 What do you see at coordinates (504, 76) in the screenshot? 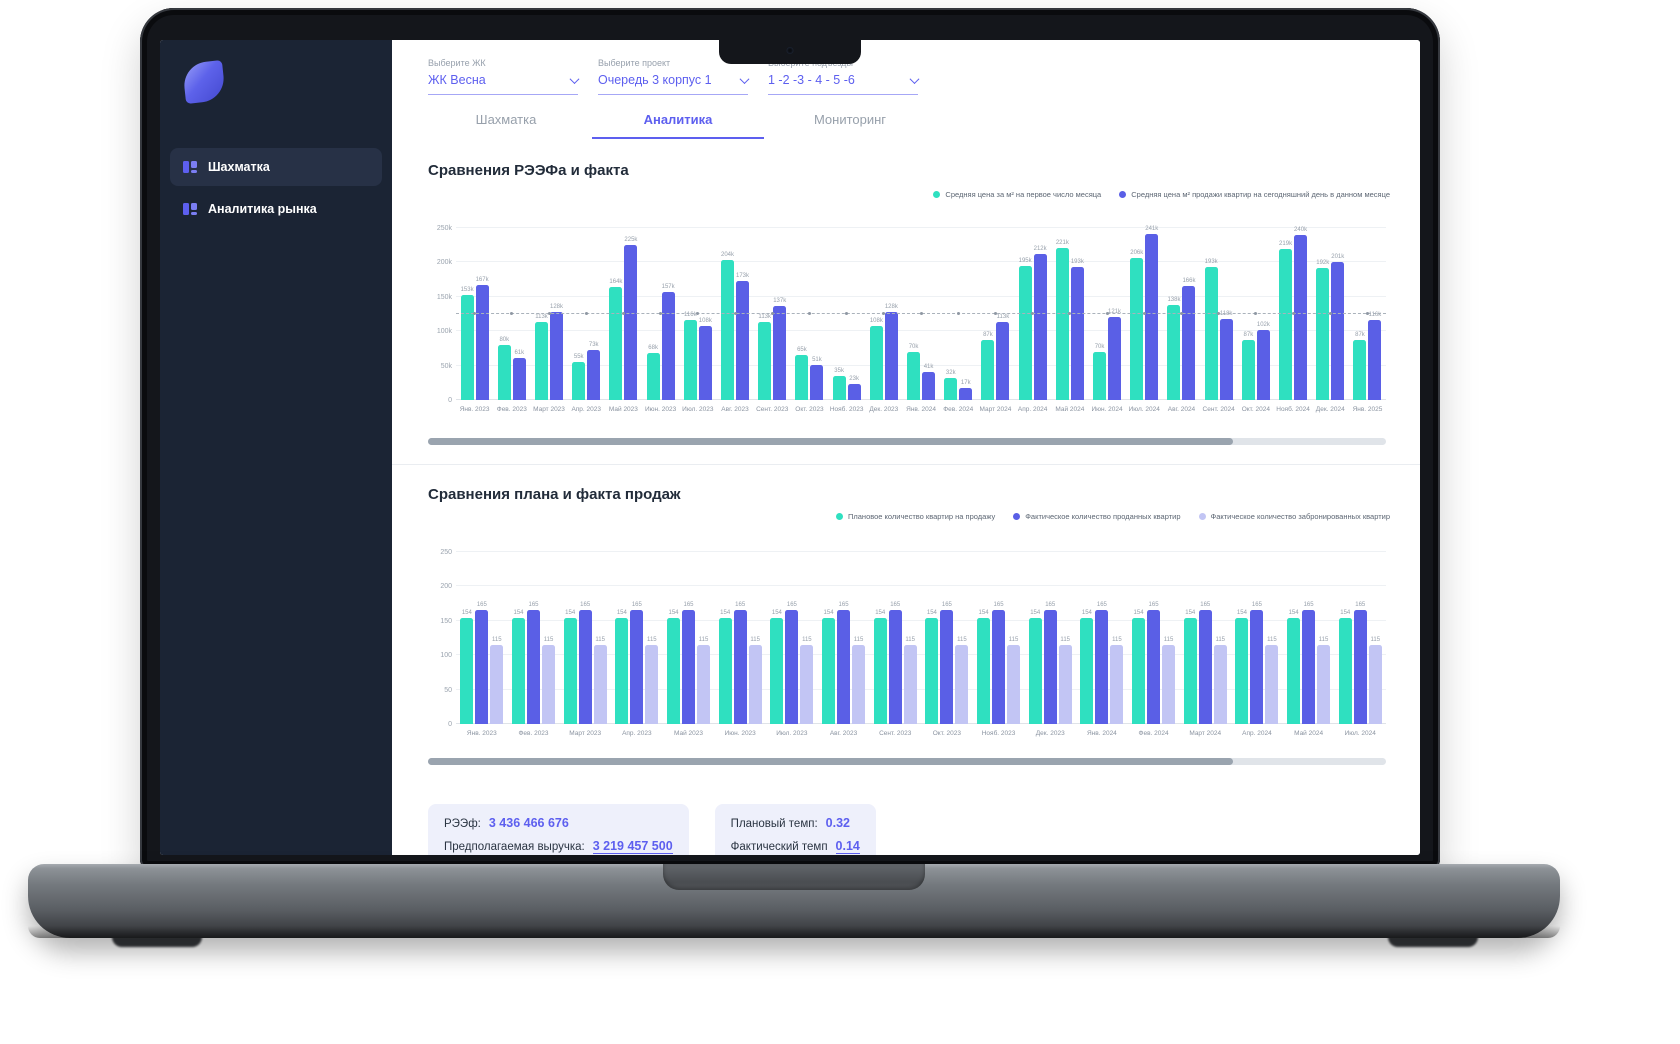
I see `residential-complex-select: Выберите ЖК ЖК Весна` at bounding box center [504, 76].